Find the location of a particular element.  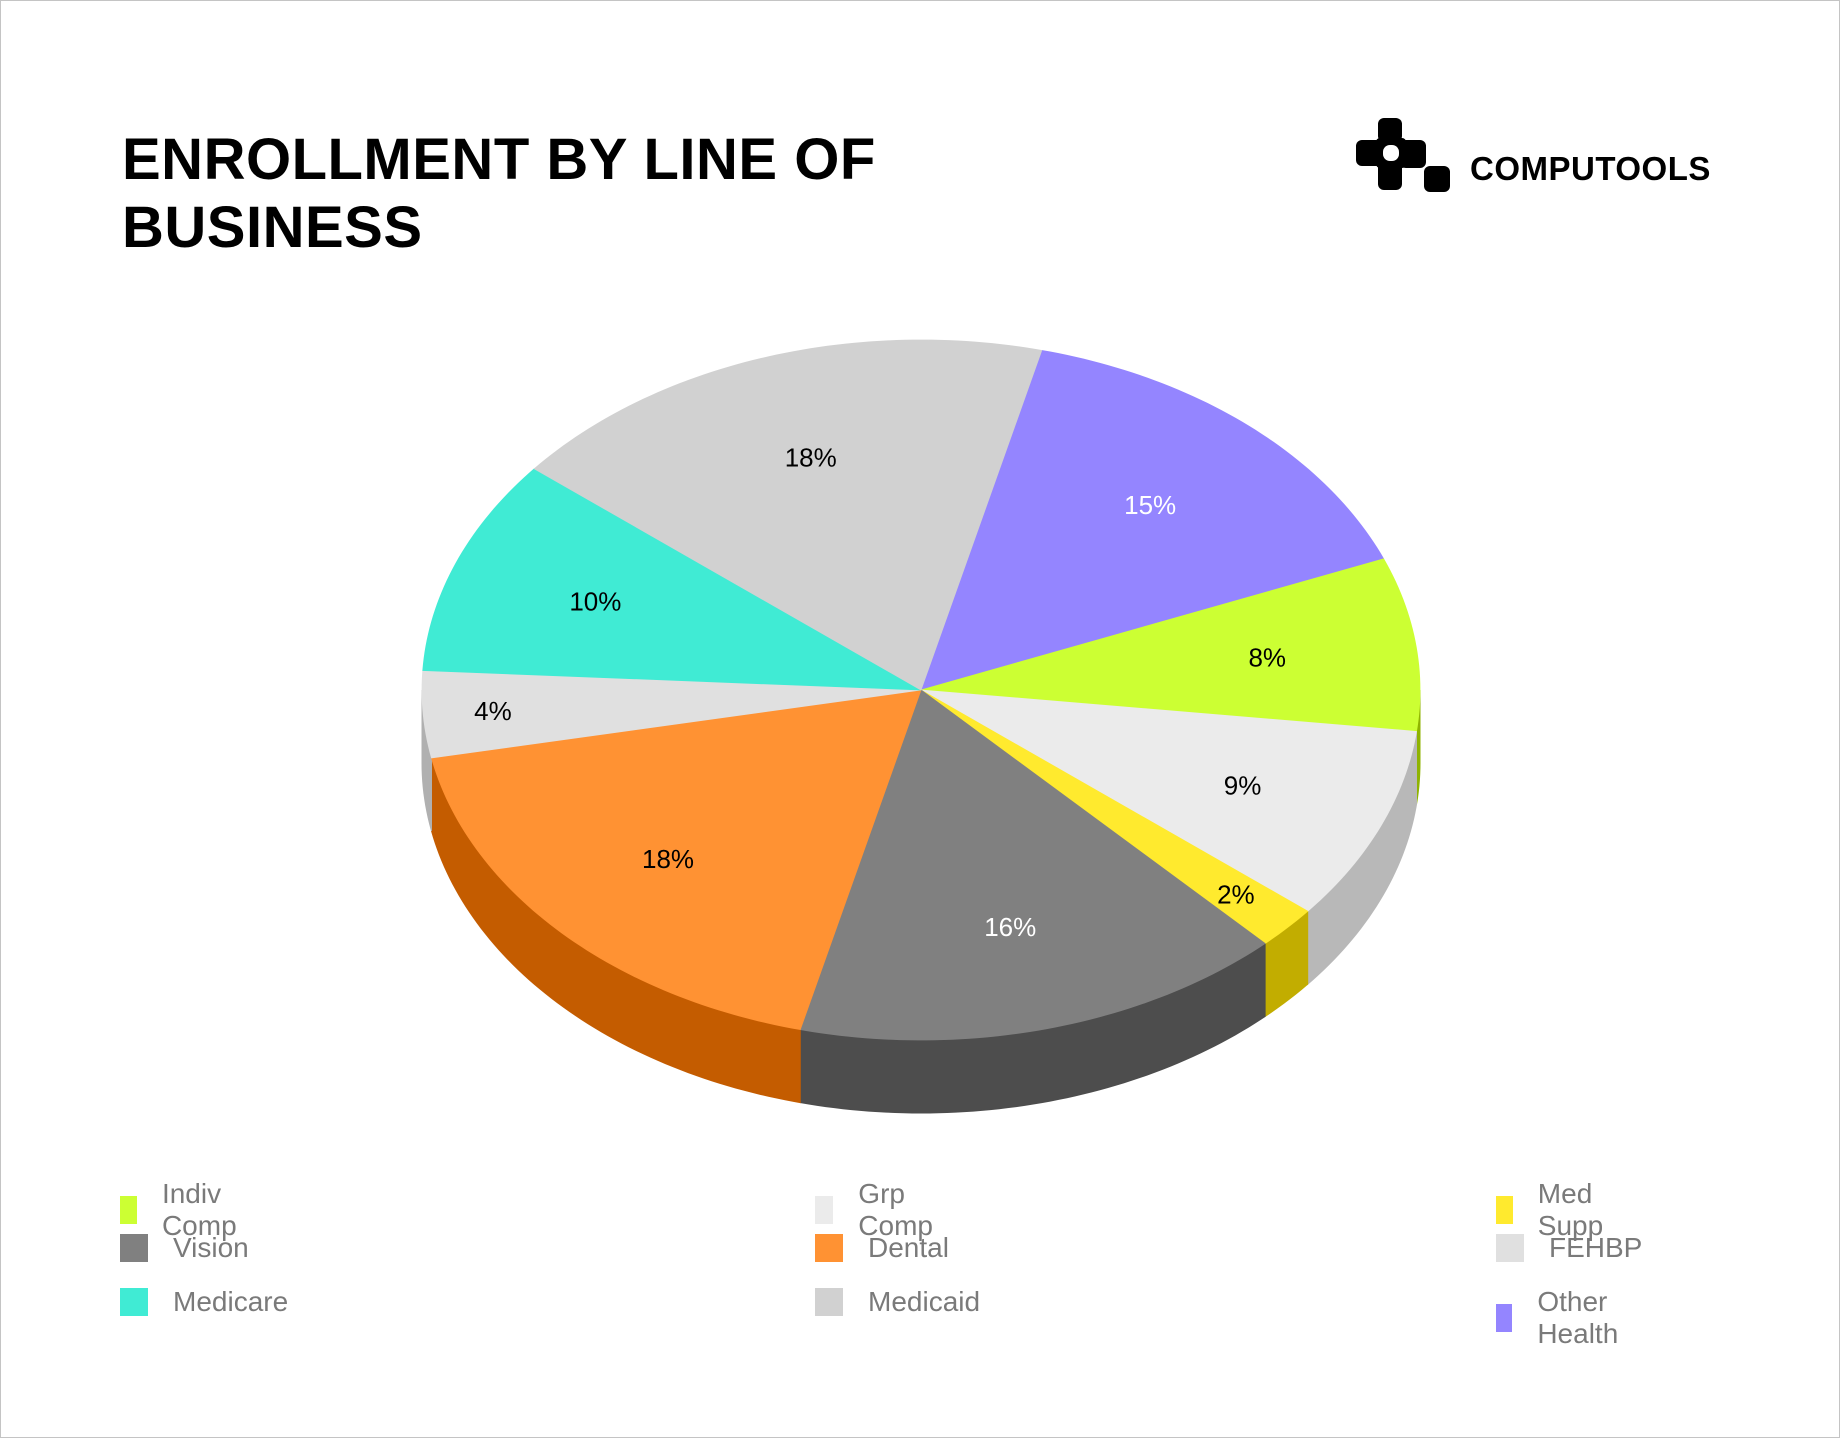

legend-label: Medicare is located at coordinates (231, 1301).